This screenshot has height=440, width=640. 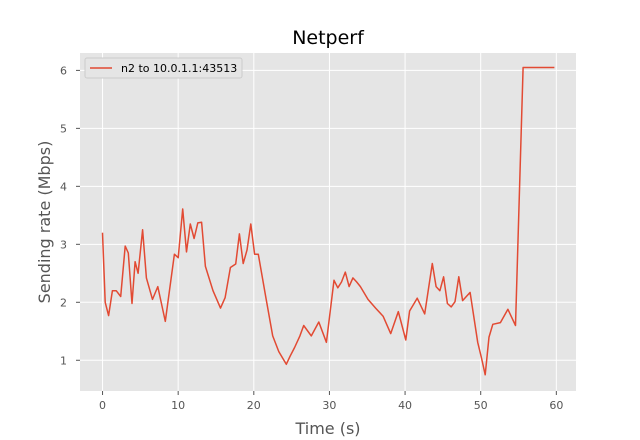 I want to click on x-tick-label: 10, so click(x=178, y=405).